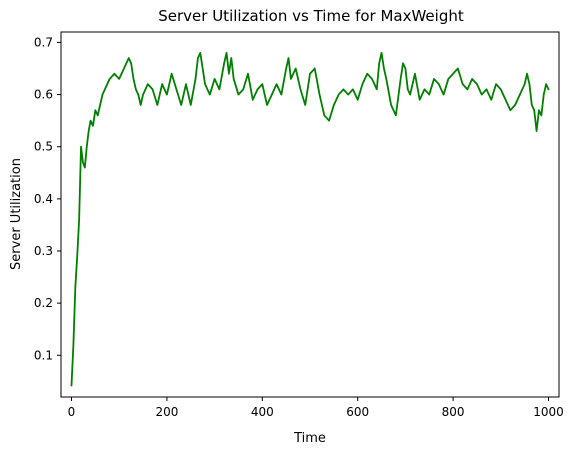  Describe the element at coordinates (166, 412) in the screenshot. I see `x-tick-label: 200` at that location.